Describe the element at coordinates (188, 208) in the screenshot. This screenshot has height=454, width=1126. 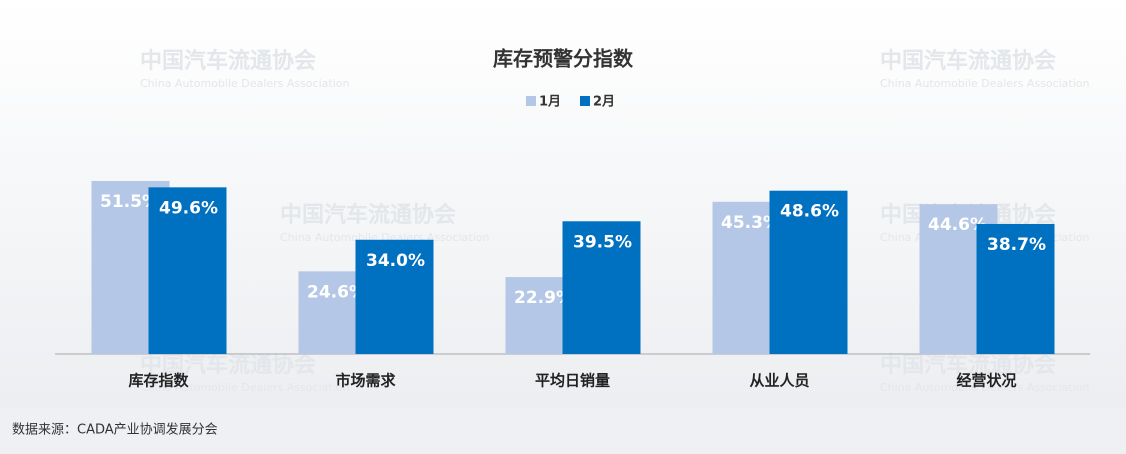
I see `value-label: 49.6%` at that location.